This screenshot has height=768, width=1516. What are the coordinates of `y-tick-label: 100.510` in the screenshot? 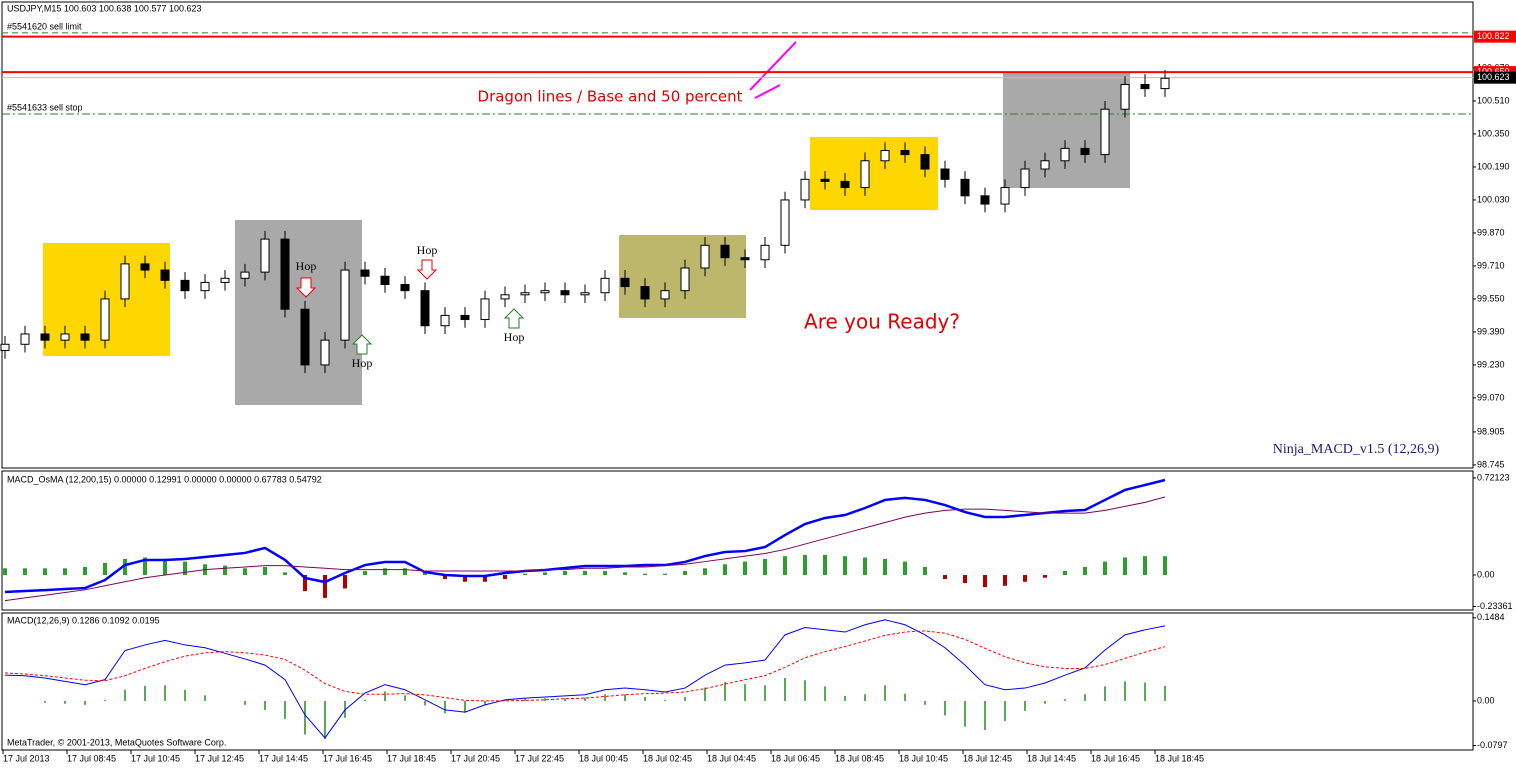 It's located at (1493, 100).